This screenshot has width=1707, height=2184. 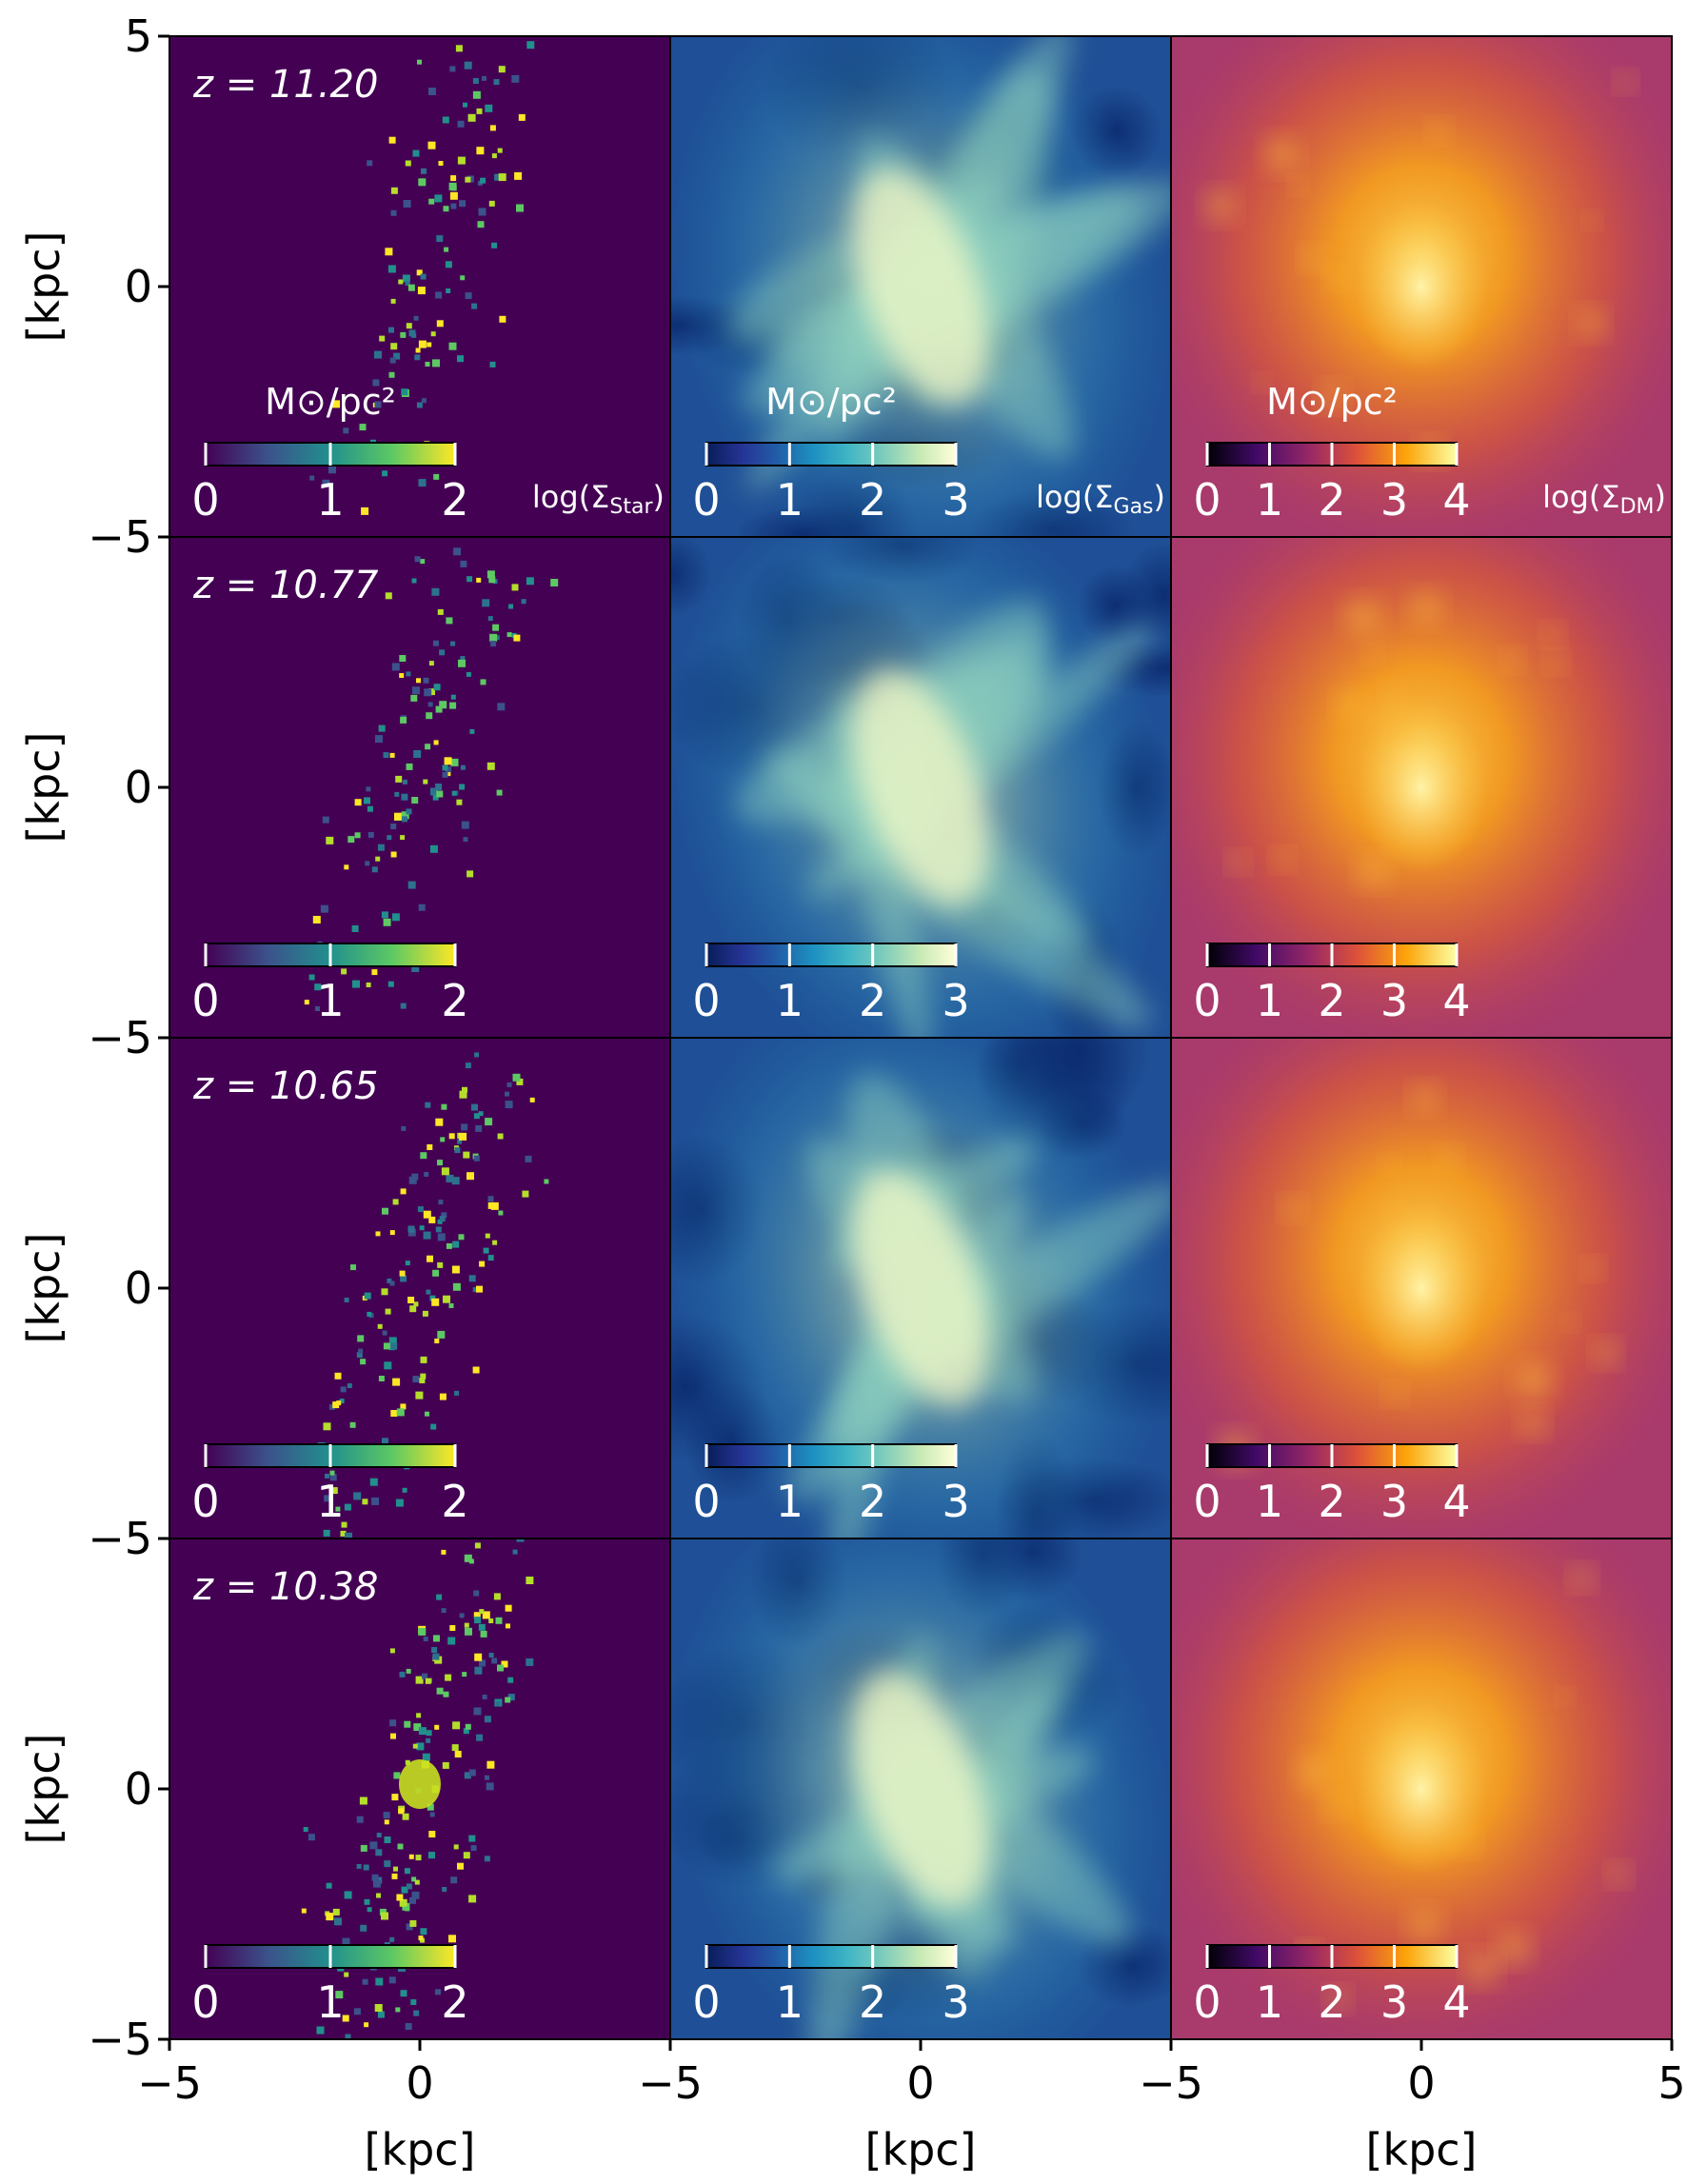 I want to click on panel-gas-row-4: 0 1 2 3, so click(x=921, y=1789).